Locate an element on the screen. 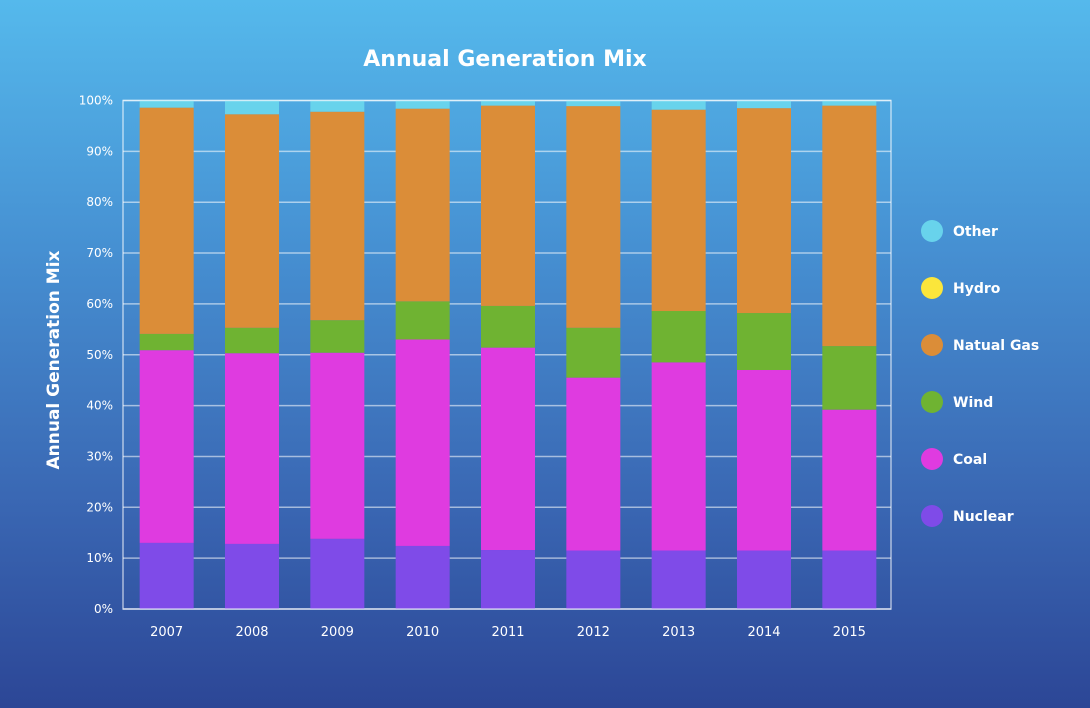 Image resolution: width=1090 pixels, height=708 pixels. x-axis-ticks: 2007 2008 2009 2010 2011 2012 2013 2014 2015 is located at coordinates (508, 632).